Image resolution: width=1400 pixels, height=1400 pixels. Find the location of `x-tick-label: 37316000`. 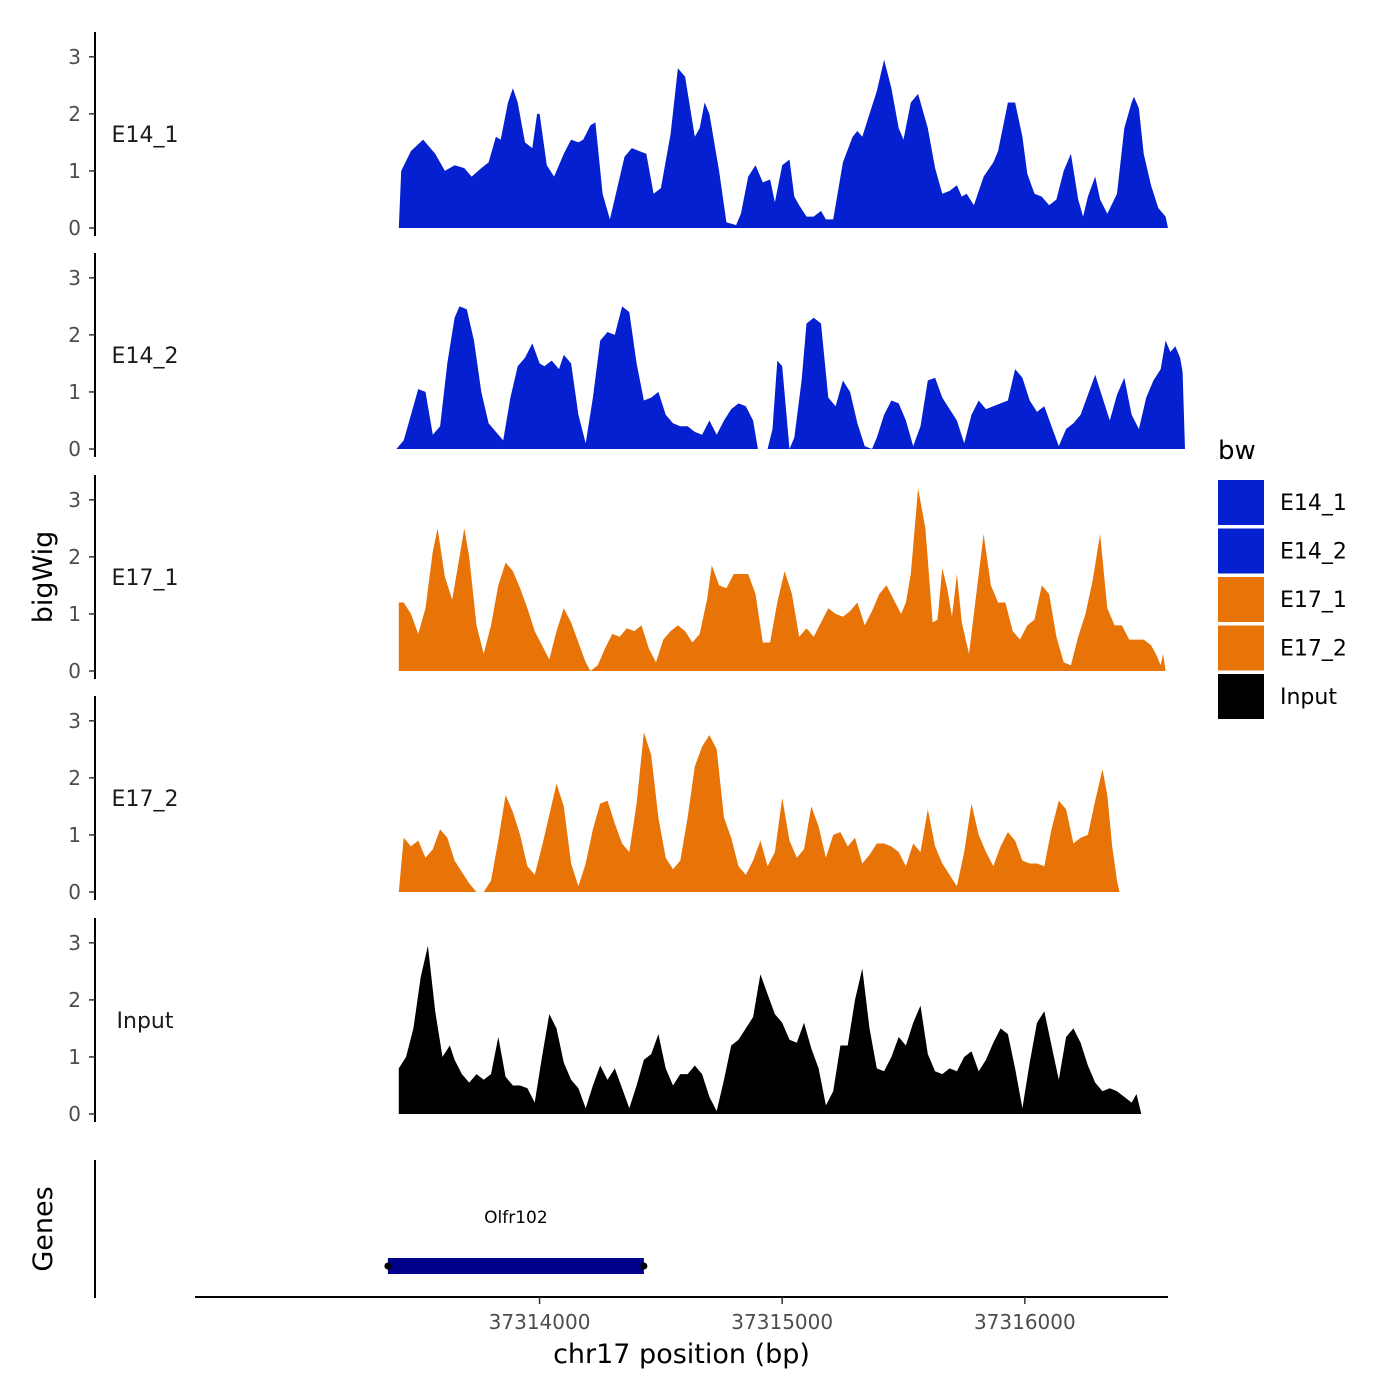

x-tick-label: 37316000 is located at coordinates (1025, 1322).